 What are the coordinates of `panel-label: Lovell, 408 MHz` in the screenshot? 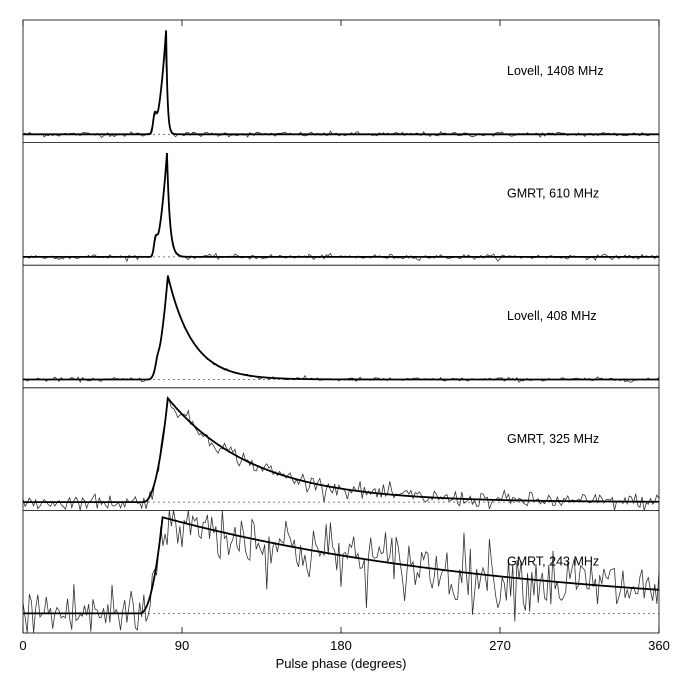 It's located at (552, 316).